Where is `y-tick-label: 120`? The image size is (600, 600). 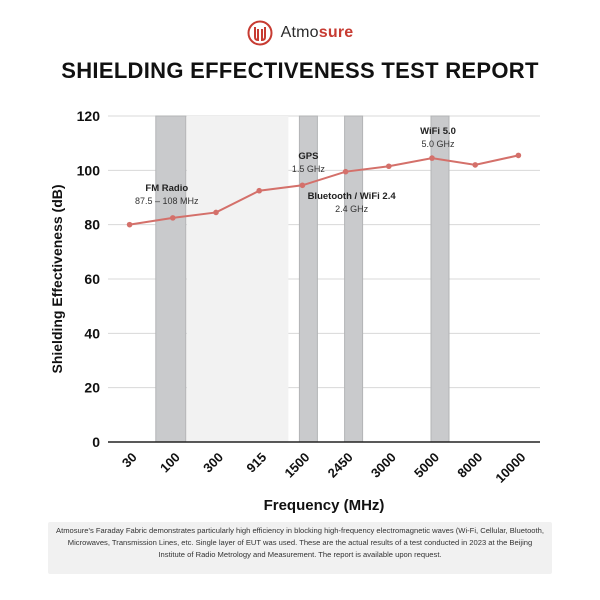
y-tick-label: 120 is located at coordinates (89, 116).